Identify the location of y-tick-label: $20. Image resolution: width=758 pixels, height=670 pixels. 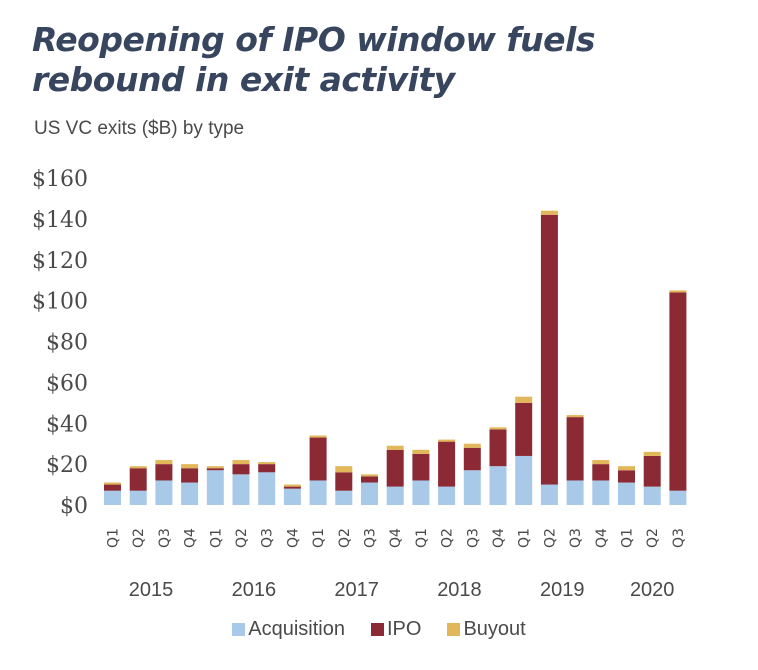
(67, 465).